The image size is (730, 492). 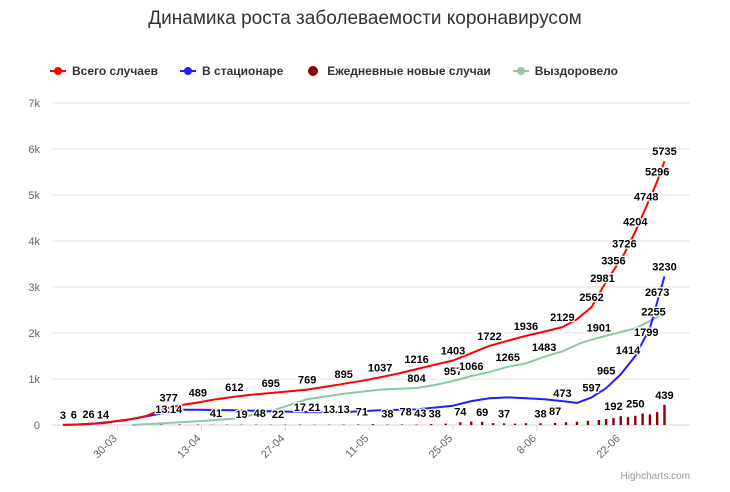 What do you see at coordinates (507, 358) in the screenshot?
I see `data-label: 1265` at bounding box center [507, 358].